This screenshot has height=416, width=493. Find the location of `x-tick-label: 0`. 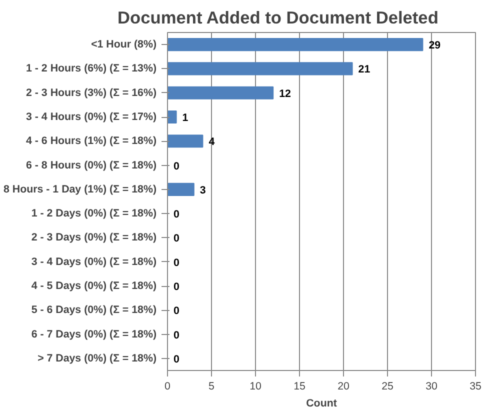

x-tick-label: 0 is located at coordinates (167, 386).